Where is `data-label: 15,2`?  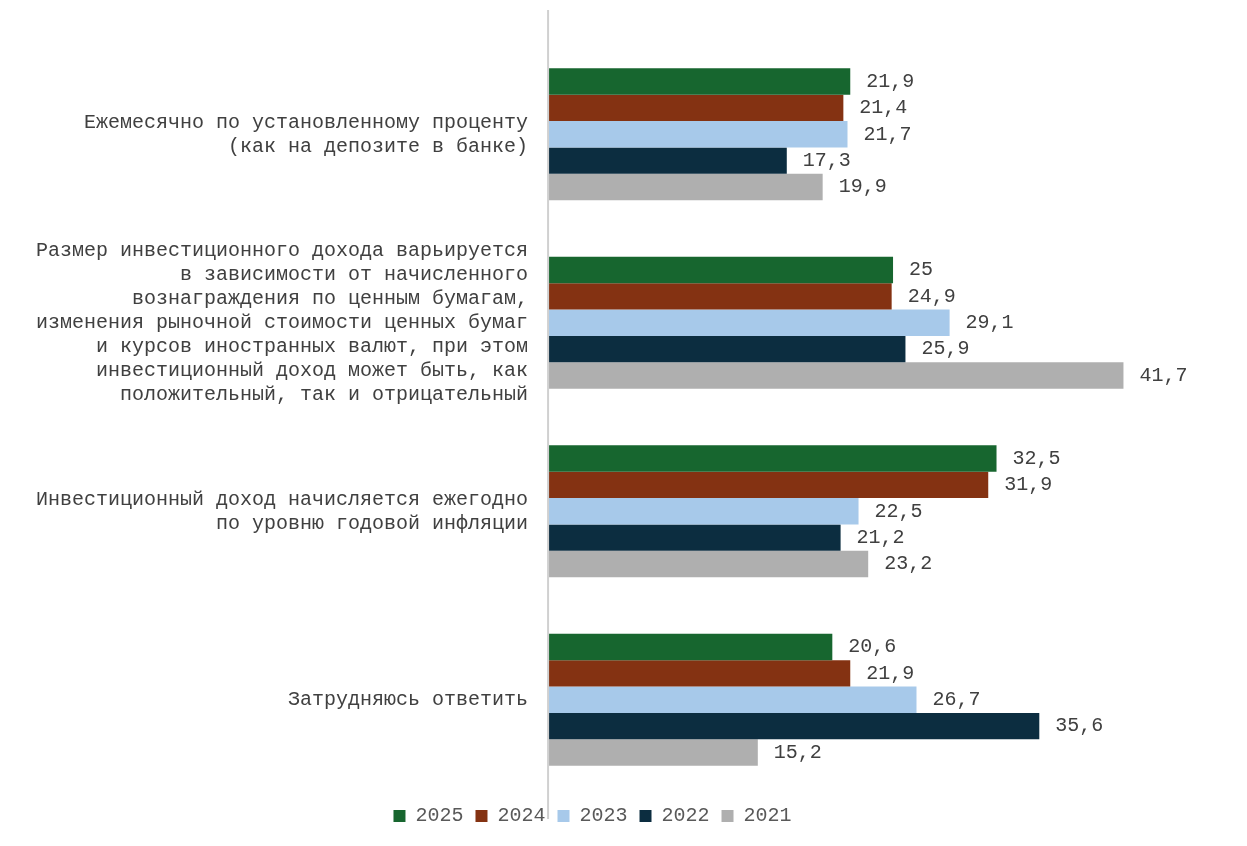 data-label: 15,2 is located at coordinates (797, 752).